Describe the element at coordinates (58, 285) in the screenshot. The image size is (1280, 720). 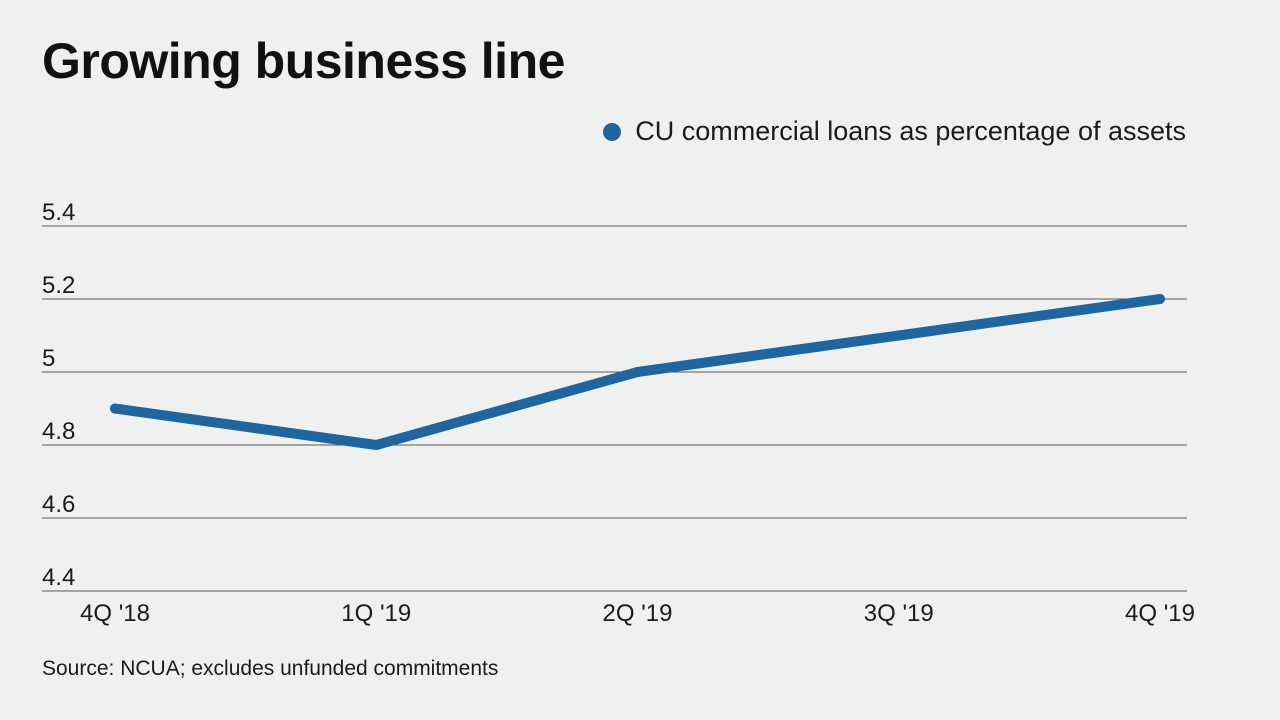
I see `y-tick-label: 5.2` at that location.